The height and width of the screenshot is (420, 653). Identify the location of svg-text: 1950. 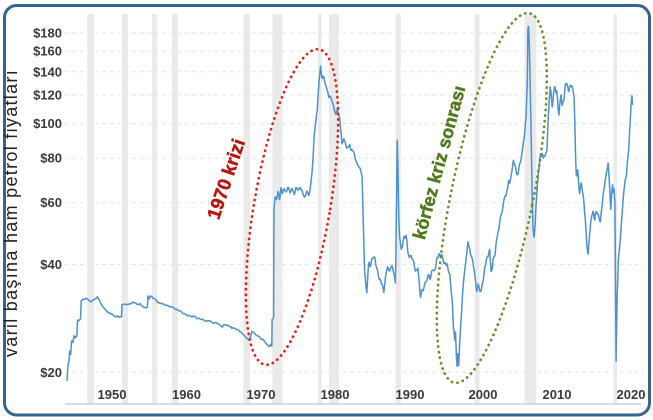
(112, 394).